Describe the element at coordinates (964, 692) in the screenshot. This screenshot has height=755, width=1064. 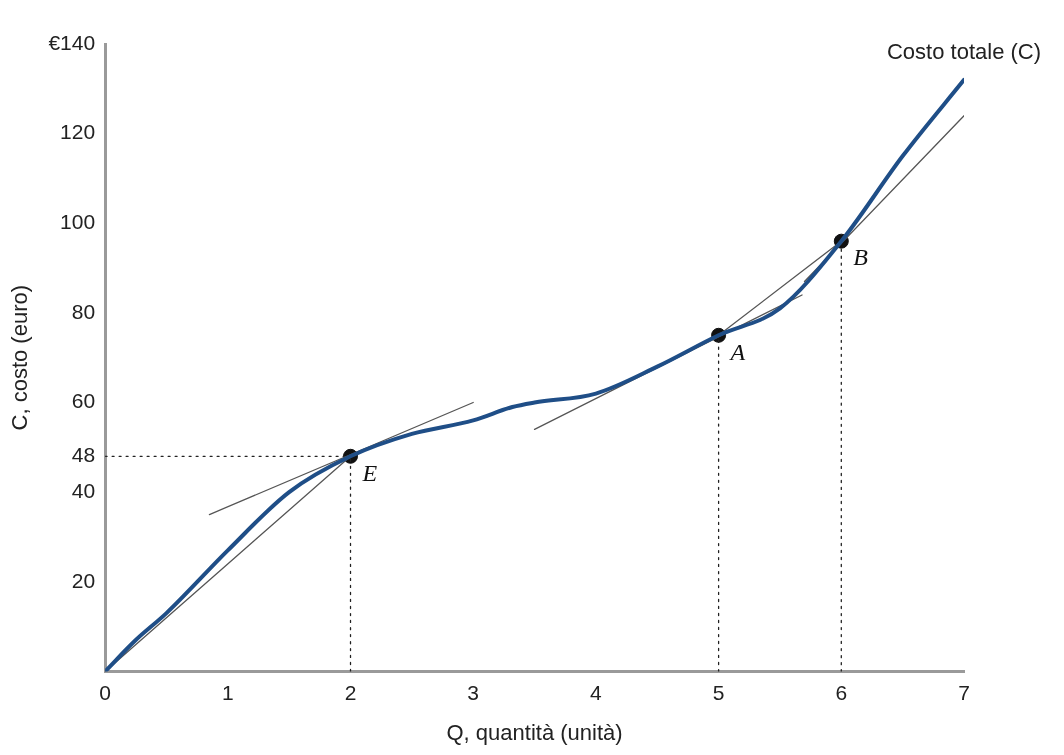
I see `x-tick-label: 7` at that location.